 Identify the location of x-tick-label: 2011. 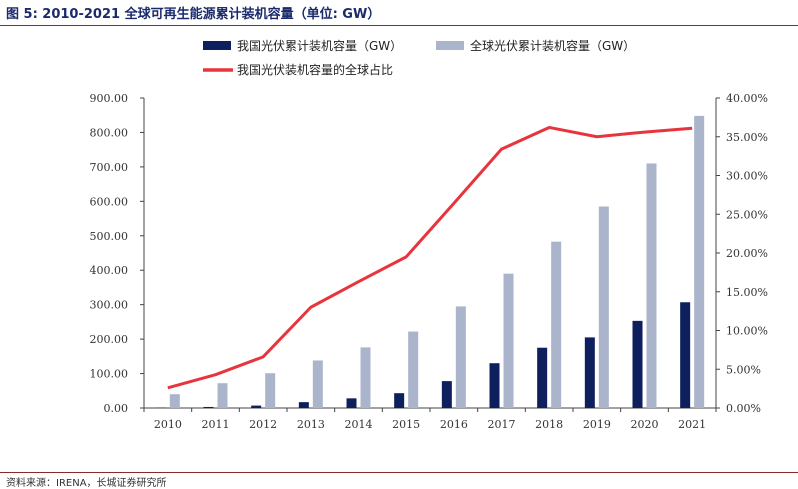
(216, 424).